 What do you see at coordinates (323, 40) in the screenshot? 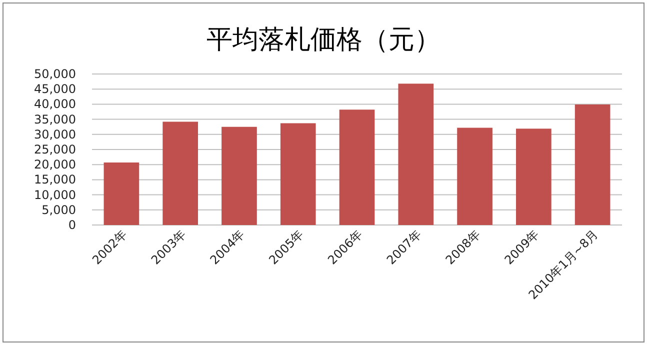
I see `chart-title: 平均落札価格（元）` at bounding box center [323, 40].